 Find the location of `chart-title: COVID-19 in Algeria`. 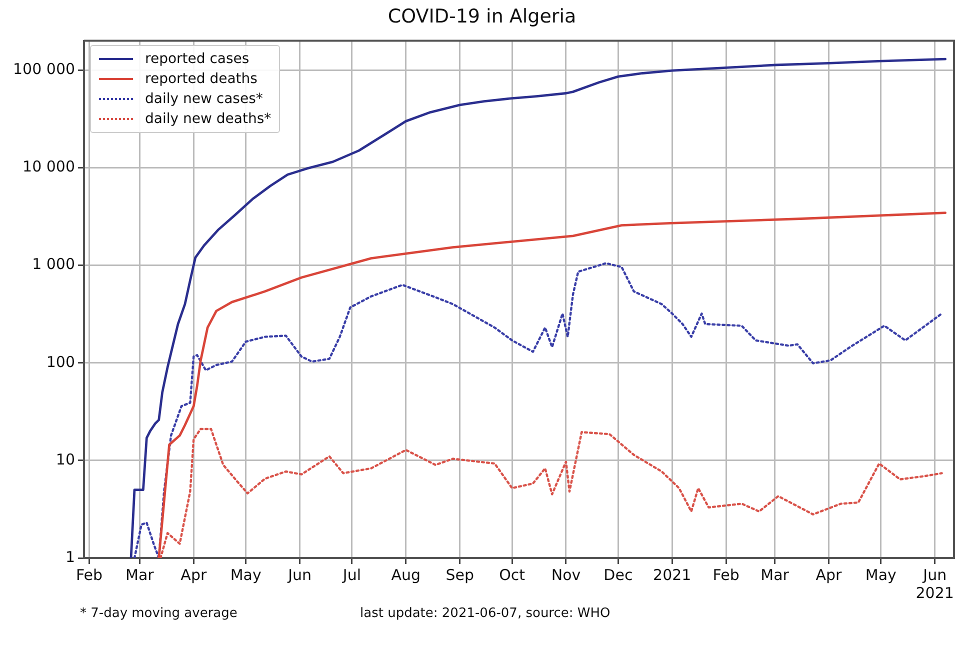

chart-title: COVID-19 in Algeria is located at coordinates (482, 16).